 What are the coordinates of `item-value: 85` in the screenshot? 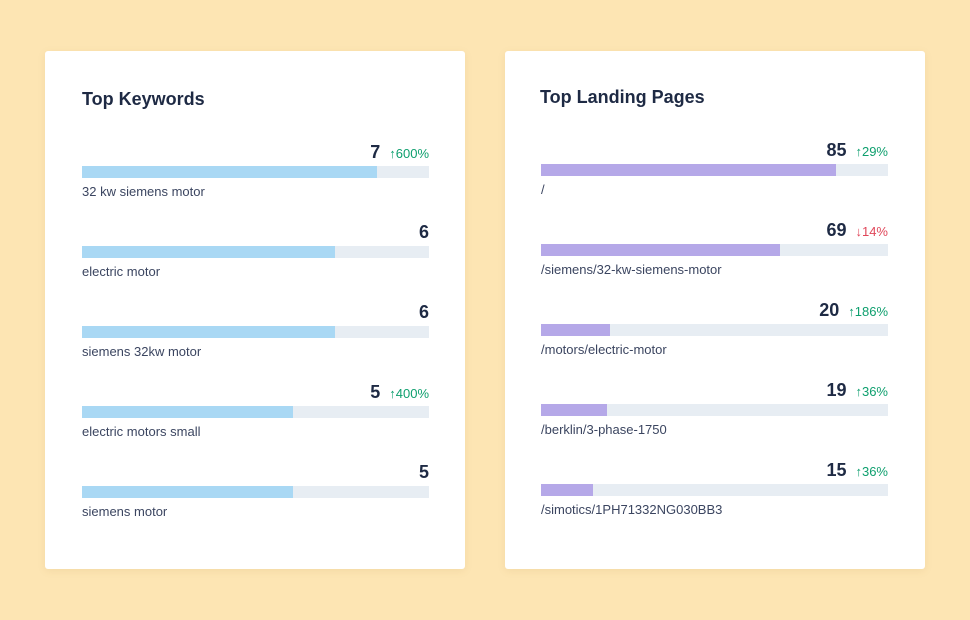 It's located at (836, 150).